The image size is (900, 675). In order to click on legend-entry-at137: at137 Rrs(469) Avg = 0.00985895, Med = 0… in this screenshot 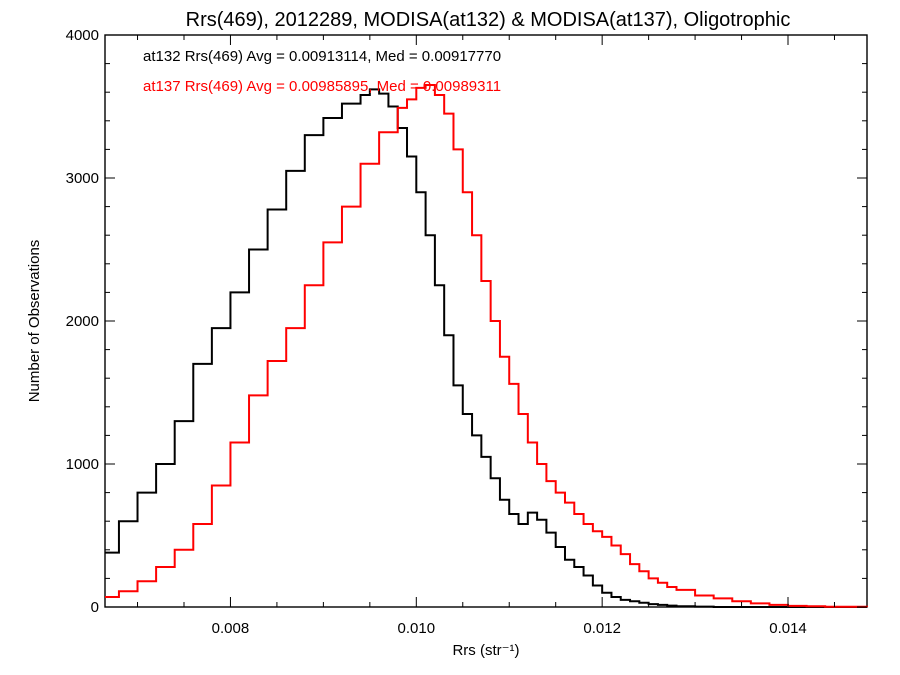, I will do `click(322, 86)`.